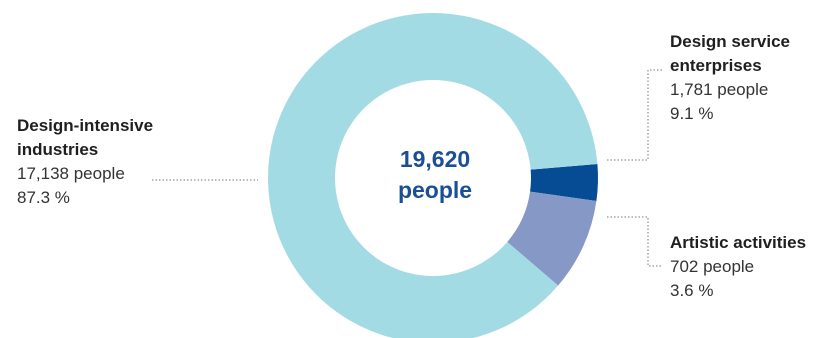 This screenshot has height=338, width=834. I want to click on label-artistic: Artistic activities 702 people 3.6 %, so click(738, 267).